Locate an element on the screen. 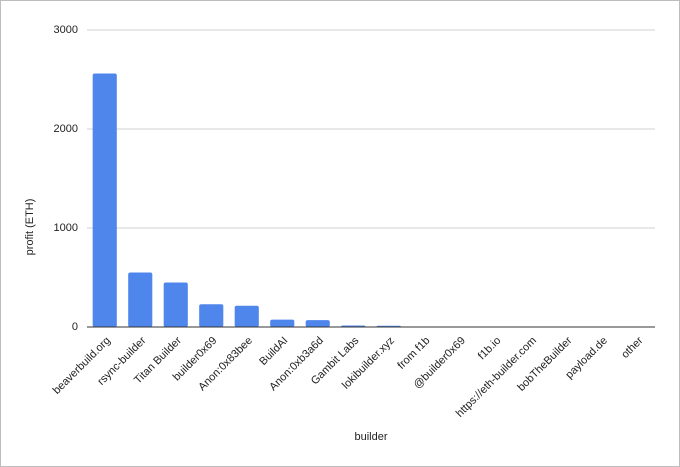 This screenshot has width=680, height=467. y-tick-label: 1000 is located at coordinates (66, 228).